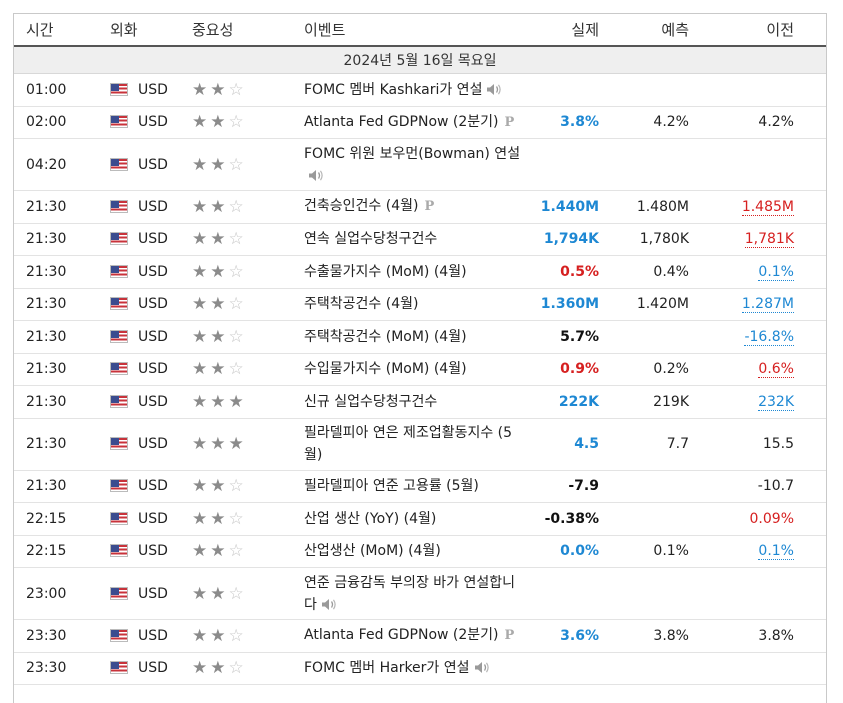 The width and height of the screenshot is (843, 703). I want to click on event-name: 주택착공건수 (MoM) (4월), so click(385, 336).